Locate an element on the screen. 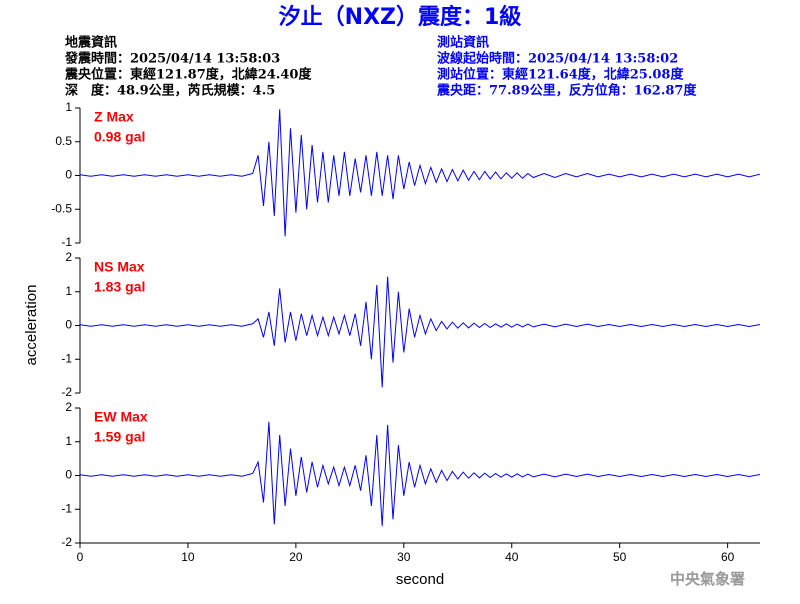 The height and width of the screenshot is (604, 800). right-info: 波線起始時間：2025/04/14 13:58:02 is located at coordinates (557, 59).